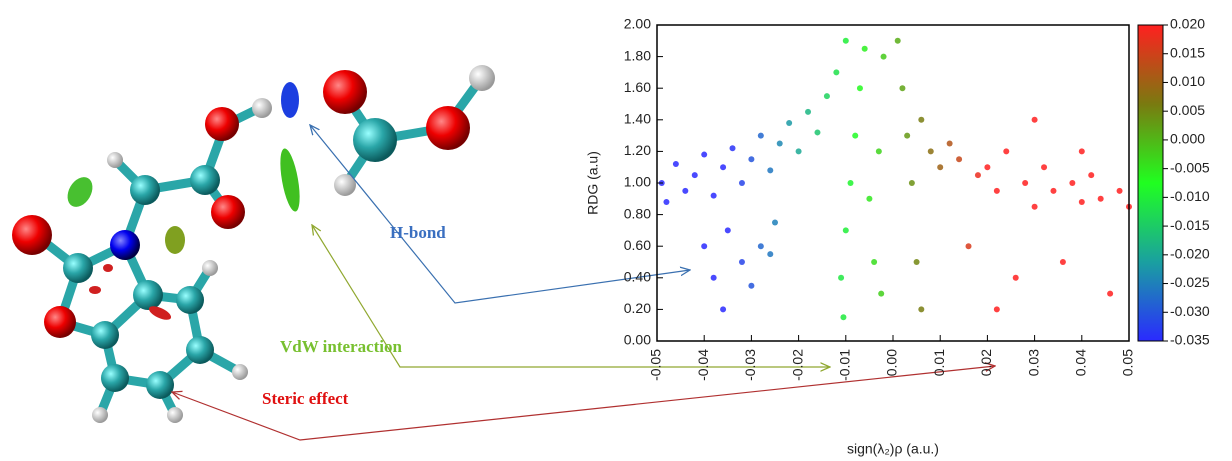 This screenshot has height=461, width=1232. Describe the element at coordinates (1190, 225) in the screenshot. I see `colorbar-tick-label: -0.015` at that location.